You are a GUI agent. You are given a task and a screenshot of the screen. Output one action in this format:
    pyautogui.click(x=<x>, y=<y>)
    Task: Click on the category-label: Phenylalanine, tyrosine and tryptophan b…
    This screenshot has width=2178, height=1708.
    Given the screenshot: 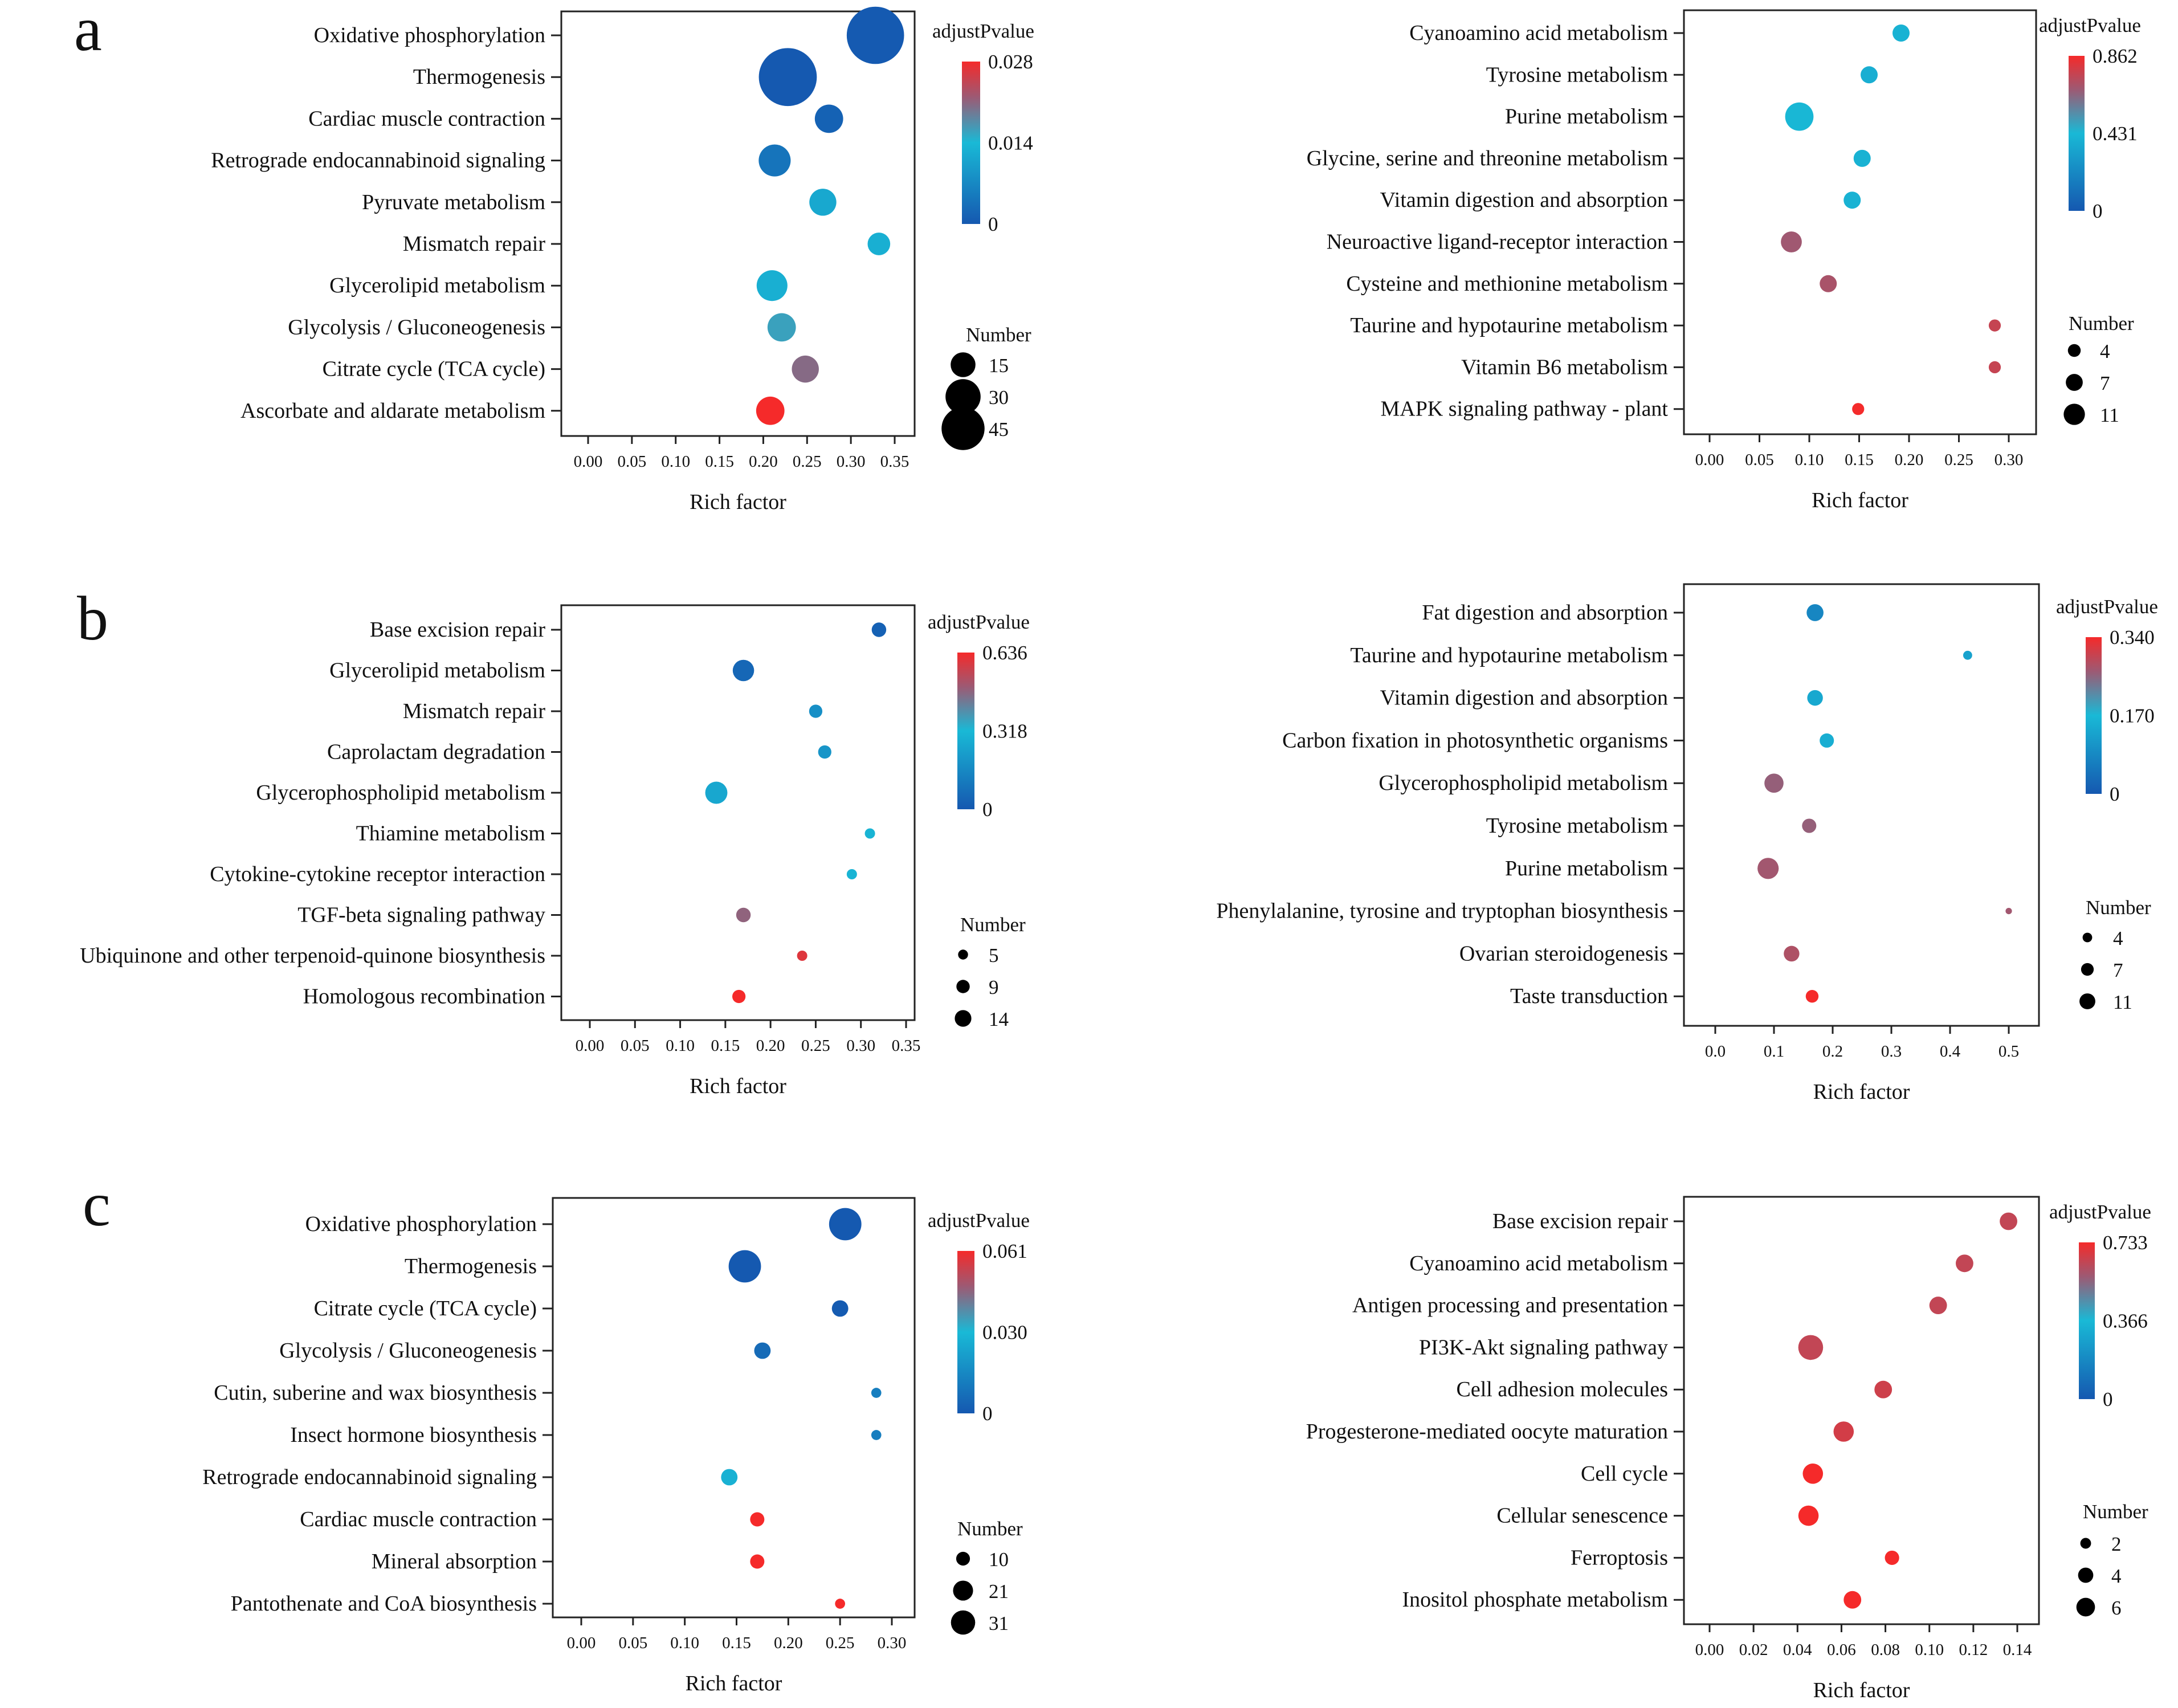 What is the action you would take?
    pyautogui.click(x=1442, y=911)
    